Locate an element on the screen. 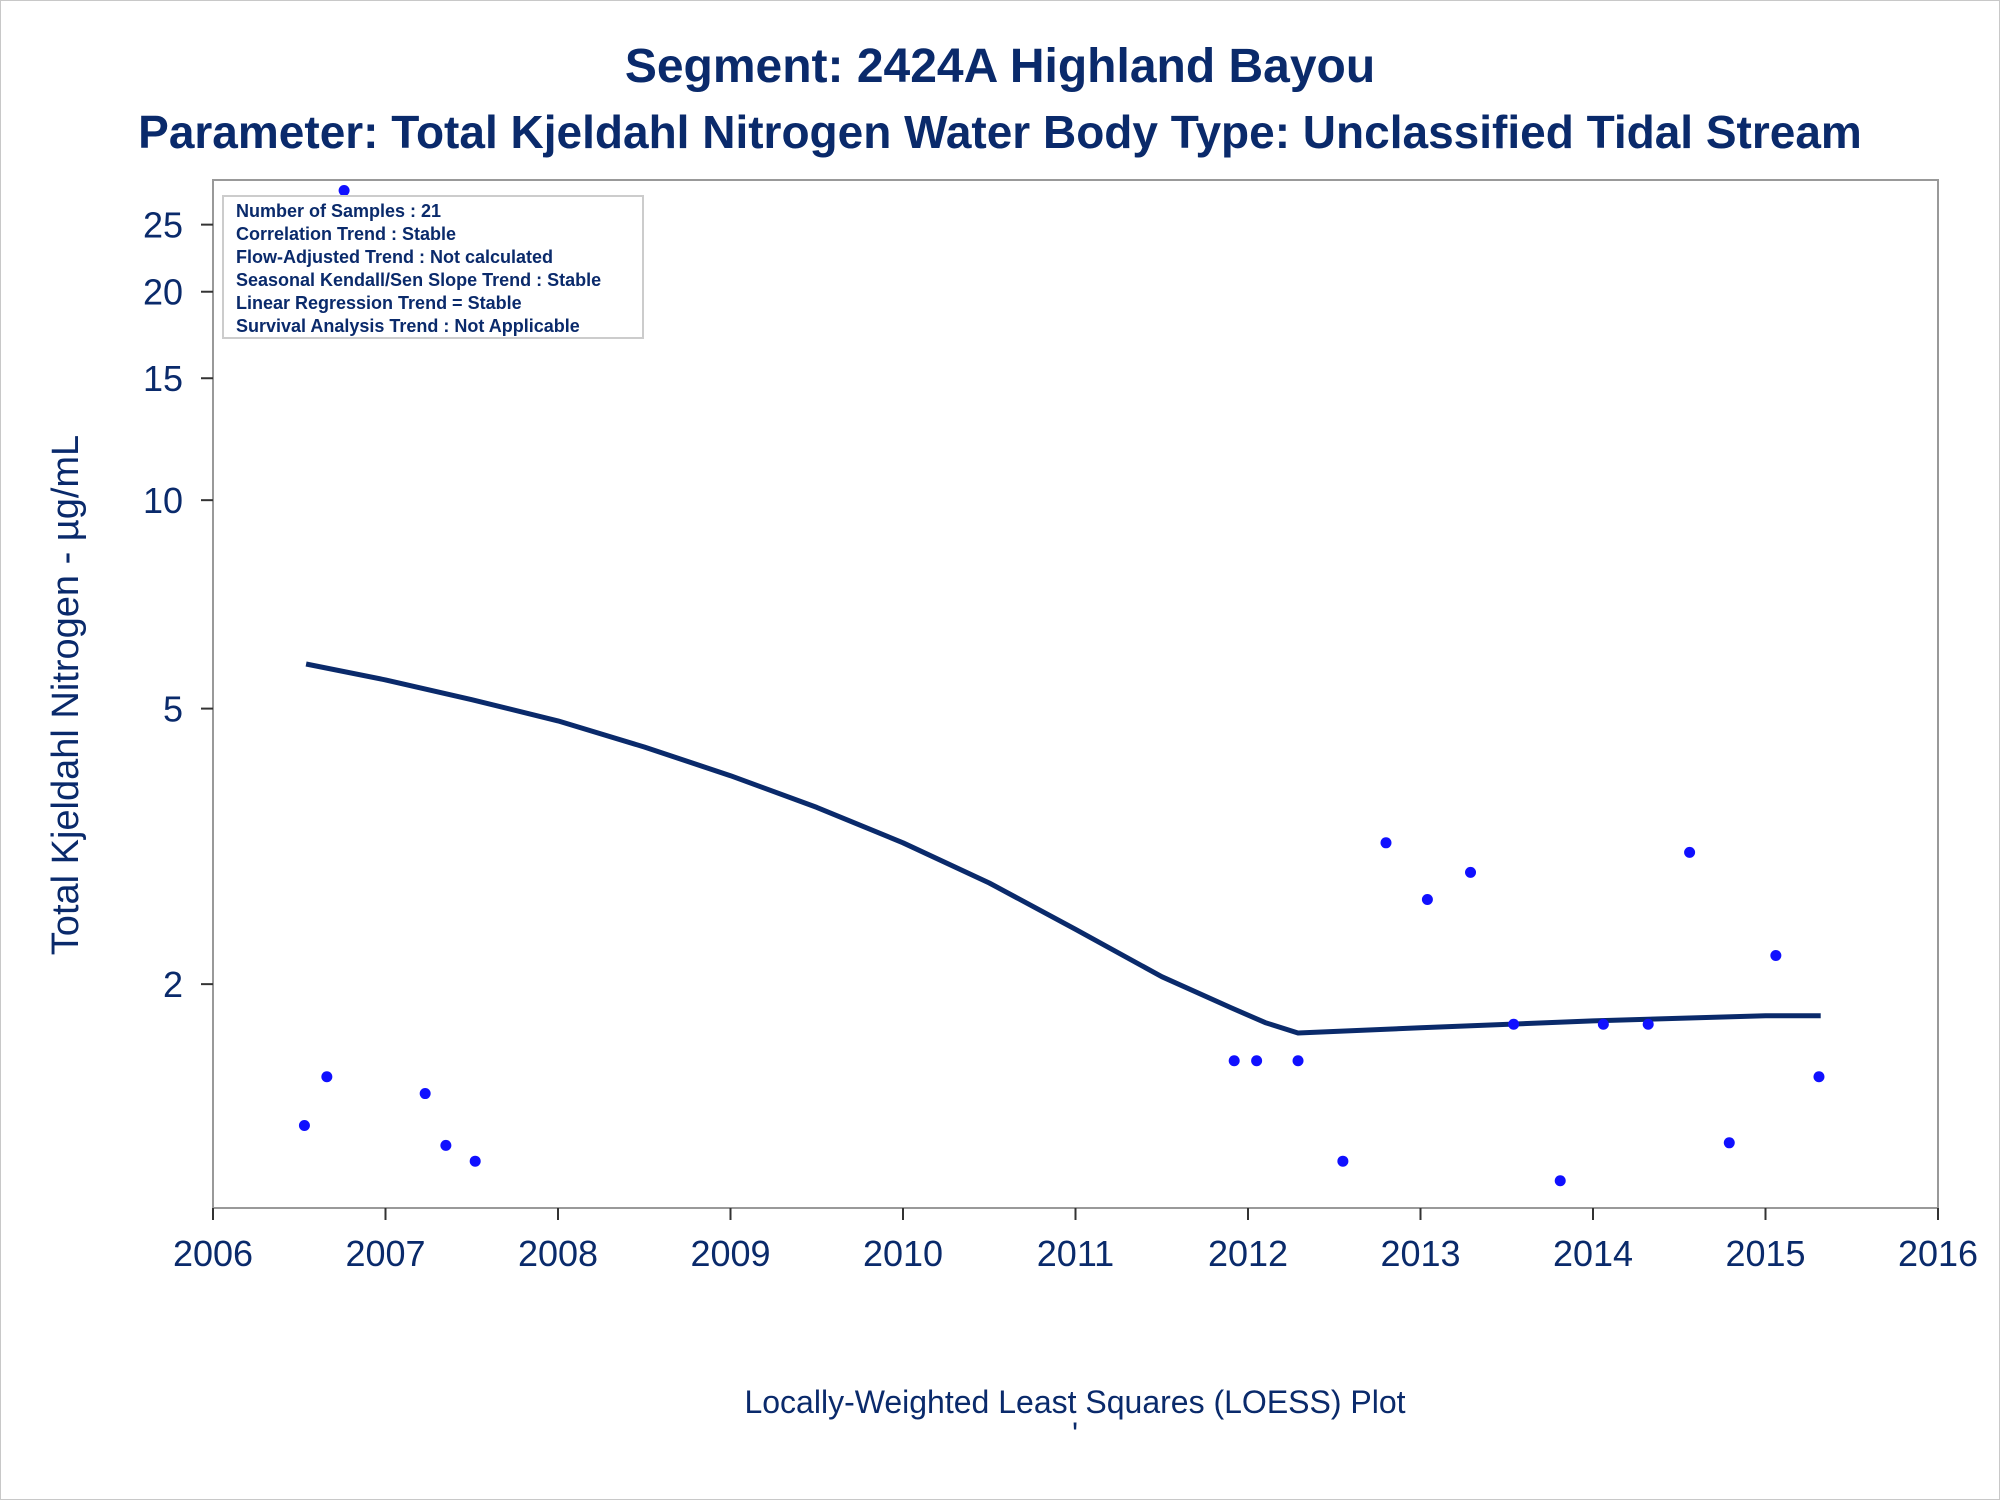 This screenshot has height=1500, width=2000. y-tick-label: 2 is located at coordinates (173, 984).